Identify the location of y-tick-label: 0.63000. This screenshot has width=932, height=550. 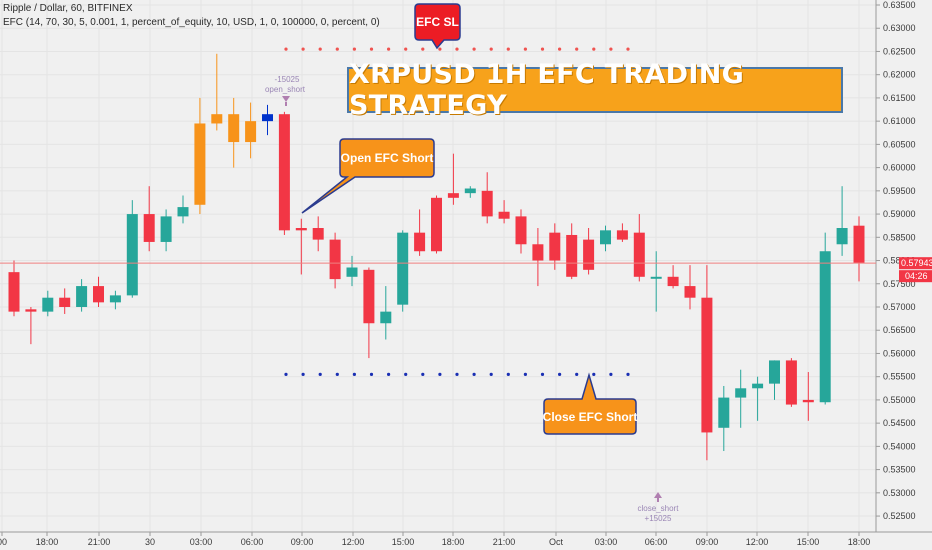
(899, 28).